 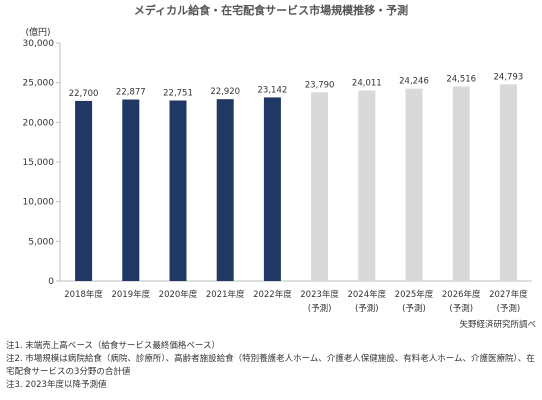 I want to click on x-tick-label: 2027年度, so click(x=508, y=294).